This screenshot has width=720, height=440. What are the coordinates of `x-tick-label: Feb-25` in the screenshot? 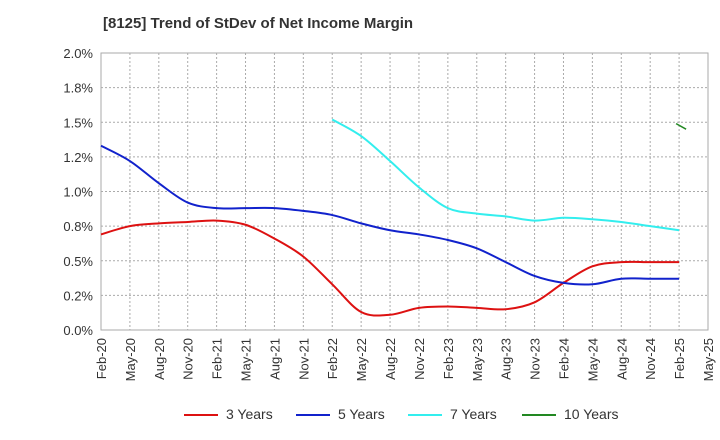 It's located at (679, 358).